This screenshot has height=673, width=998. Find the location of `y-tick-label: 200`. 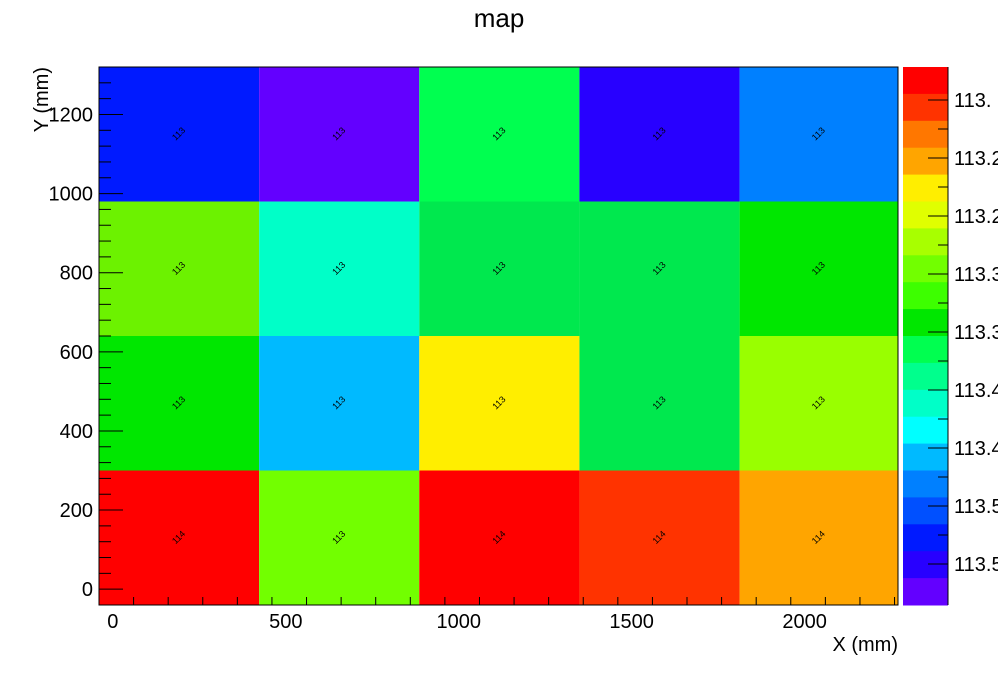

y-tick-label: 200 is located at coordinates (76, 511).